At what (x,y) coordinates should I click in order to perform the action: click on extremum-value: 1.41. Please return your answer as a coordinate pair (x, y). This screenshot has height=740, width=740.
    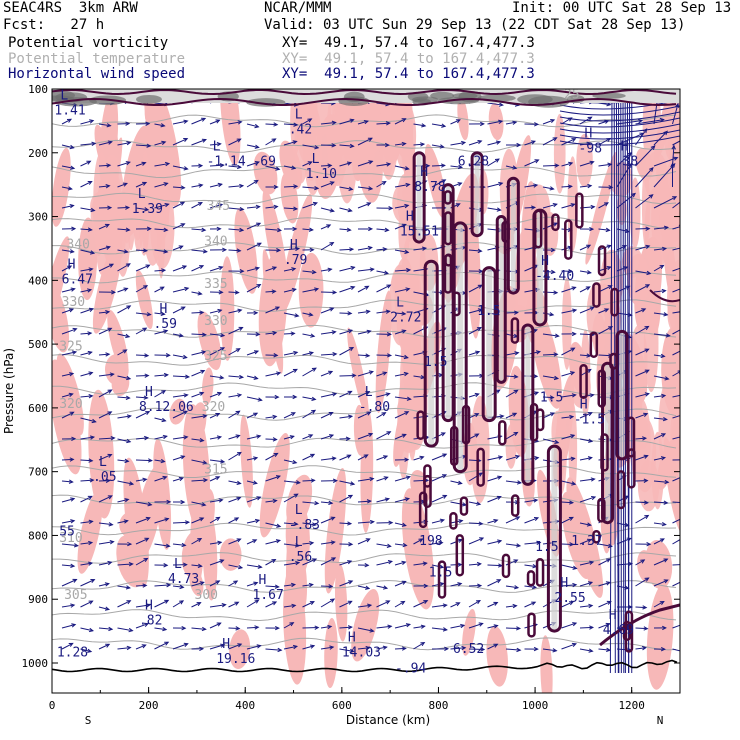
    Looking at the image, I should click on (69, 110).